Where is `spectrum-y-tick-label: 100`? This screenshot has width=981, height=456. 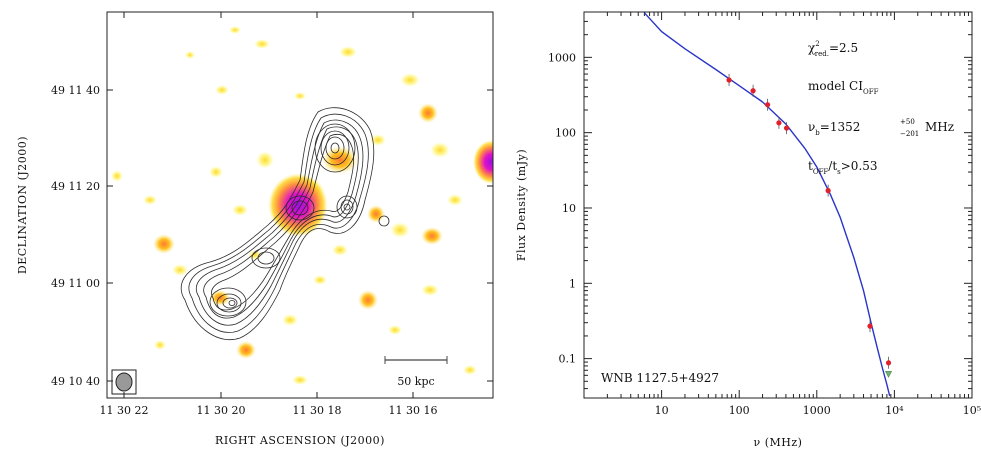
spectrum-y-tick-label: 100 is located at coordinates (565, 133).